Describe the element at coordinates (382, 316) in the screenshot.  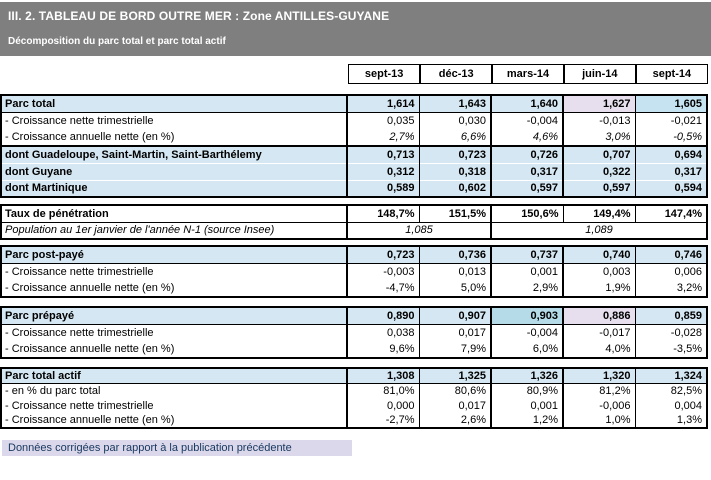
I see `value-cell: 0,890` at that location.